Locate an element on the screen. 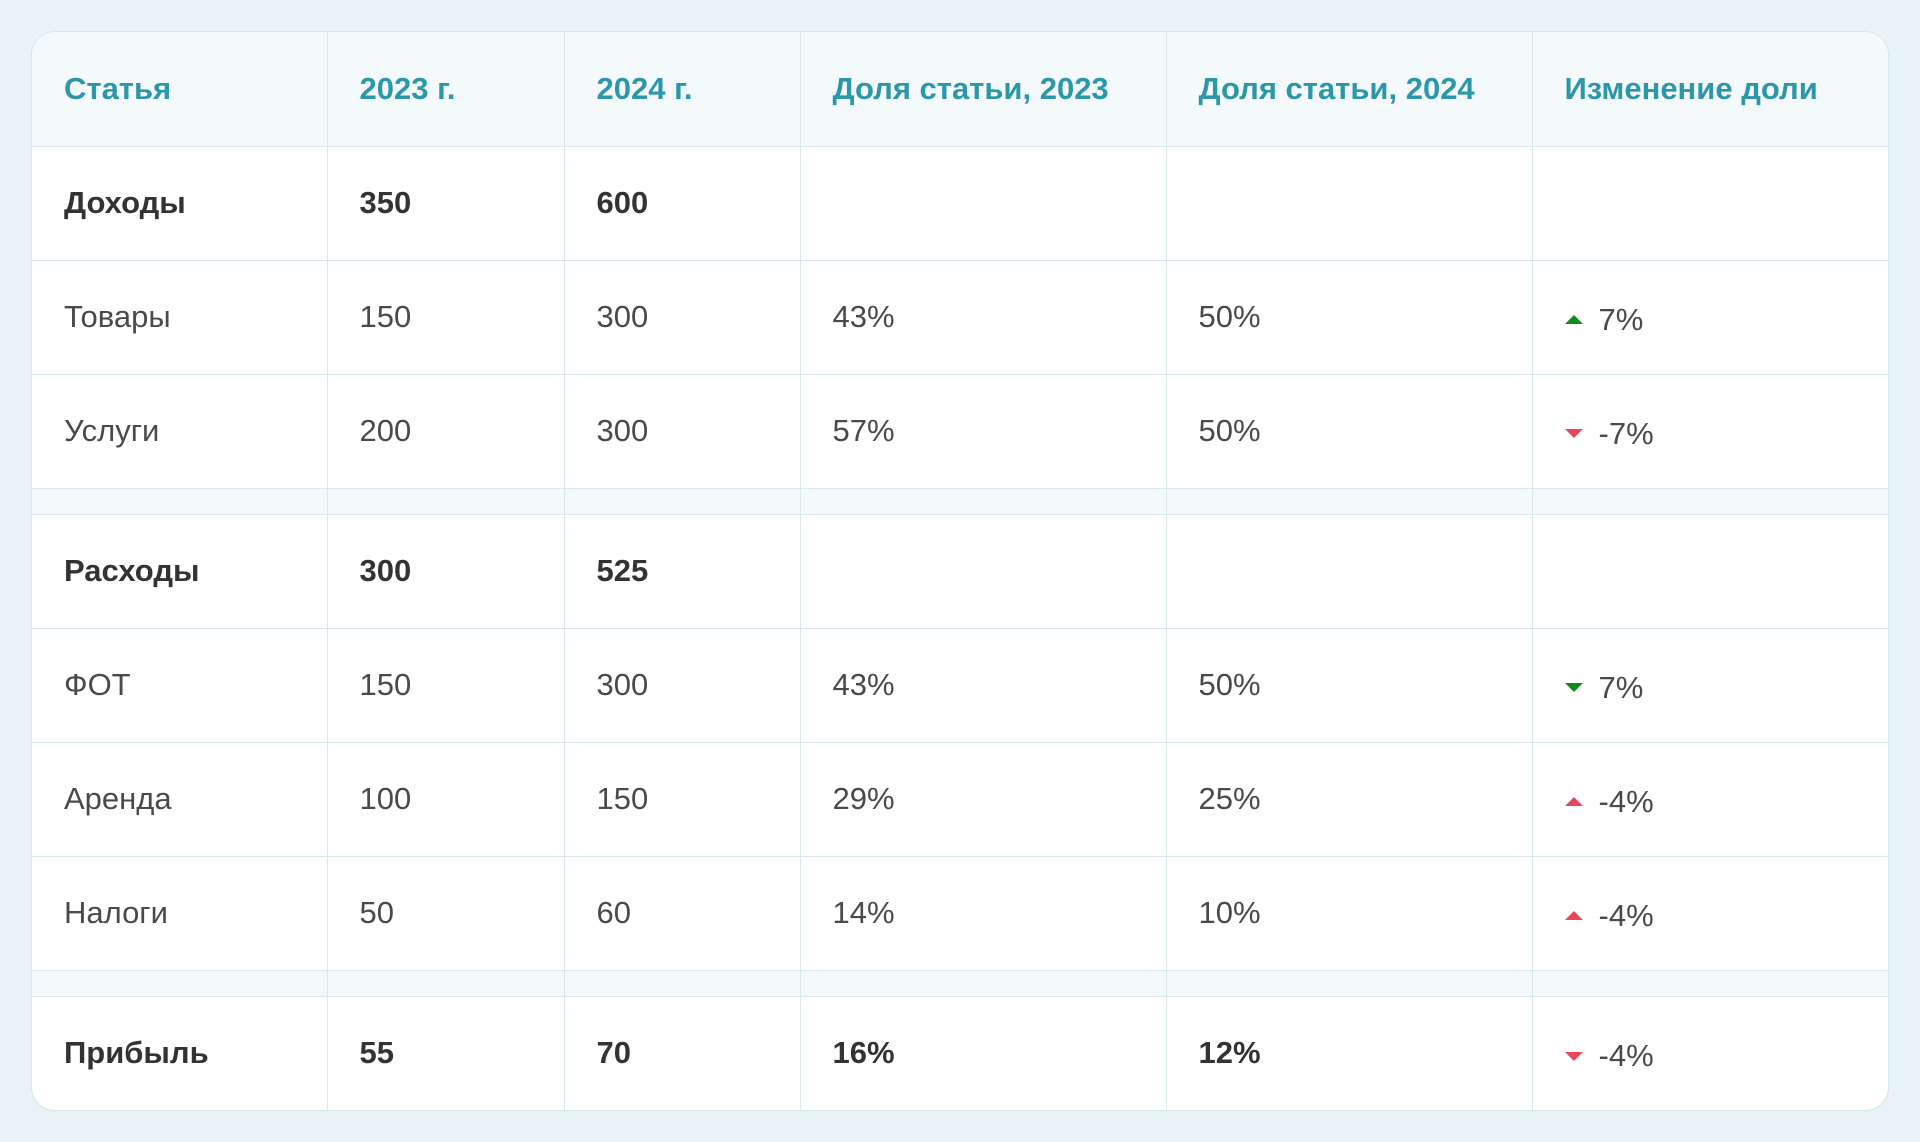 This screenshot has width=1920, height=1142. table-row: Аренда 100 150 29% 25% -4% is located at coordinates (960, 799).